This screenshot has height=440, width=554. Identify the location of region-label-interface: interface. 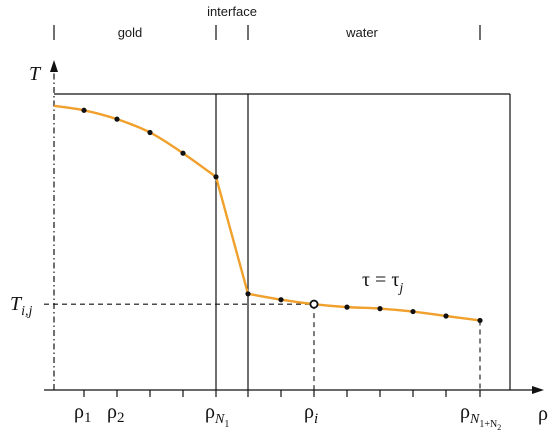
(232, 11).